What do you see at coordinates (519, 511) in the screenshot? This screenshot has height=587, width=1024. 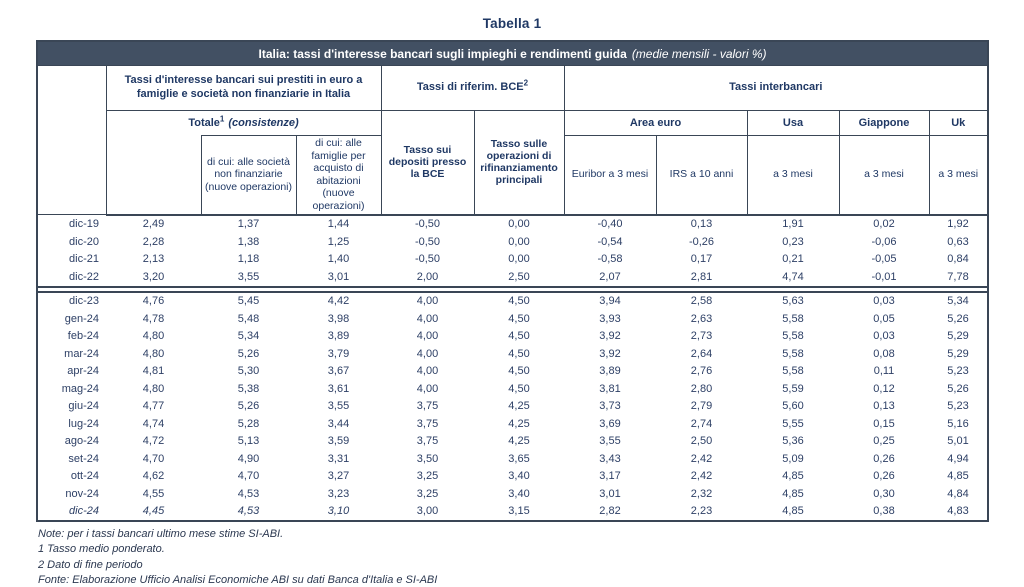 I see `value-cell: 3,15` at bounding box center [519, 511].